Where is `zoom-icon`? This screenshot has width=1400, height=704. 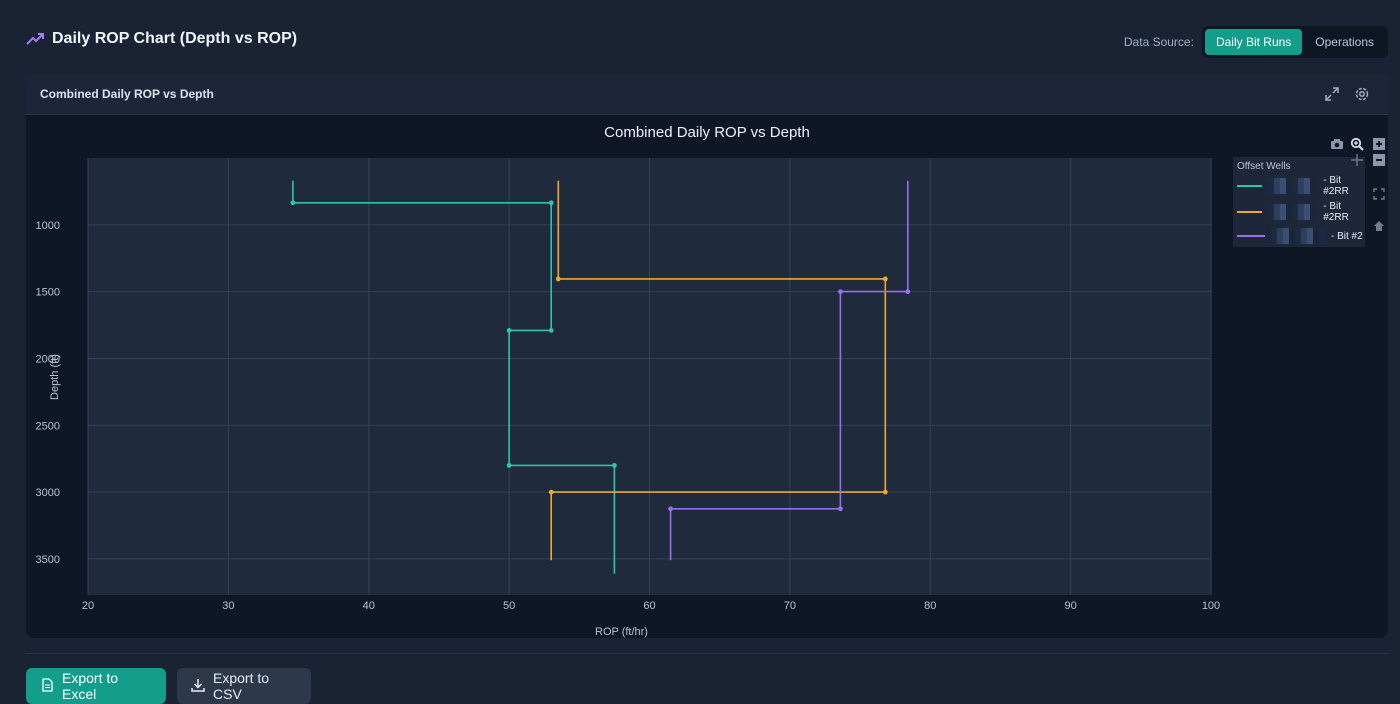
zoom-icon is located at coordinates (1357, 144).